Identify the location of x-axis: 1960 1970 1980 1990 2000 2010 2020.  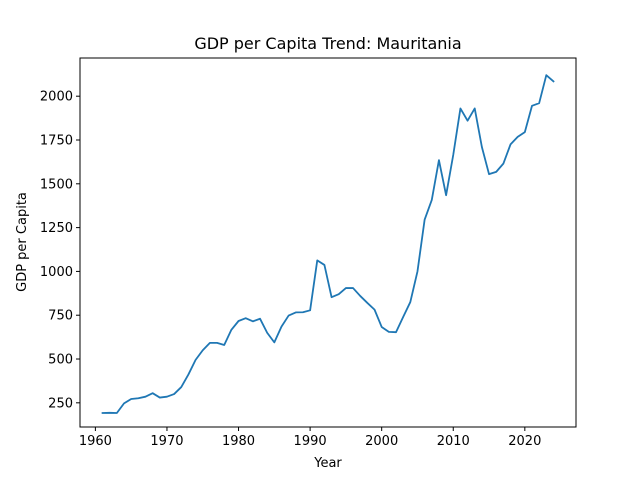
(310, 438).